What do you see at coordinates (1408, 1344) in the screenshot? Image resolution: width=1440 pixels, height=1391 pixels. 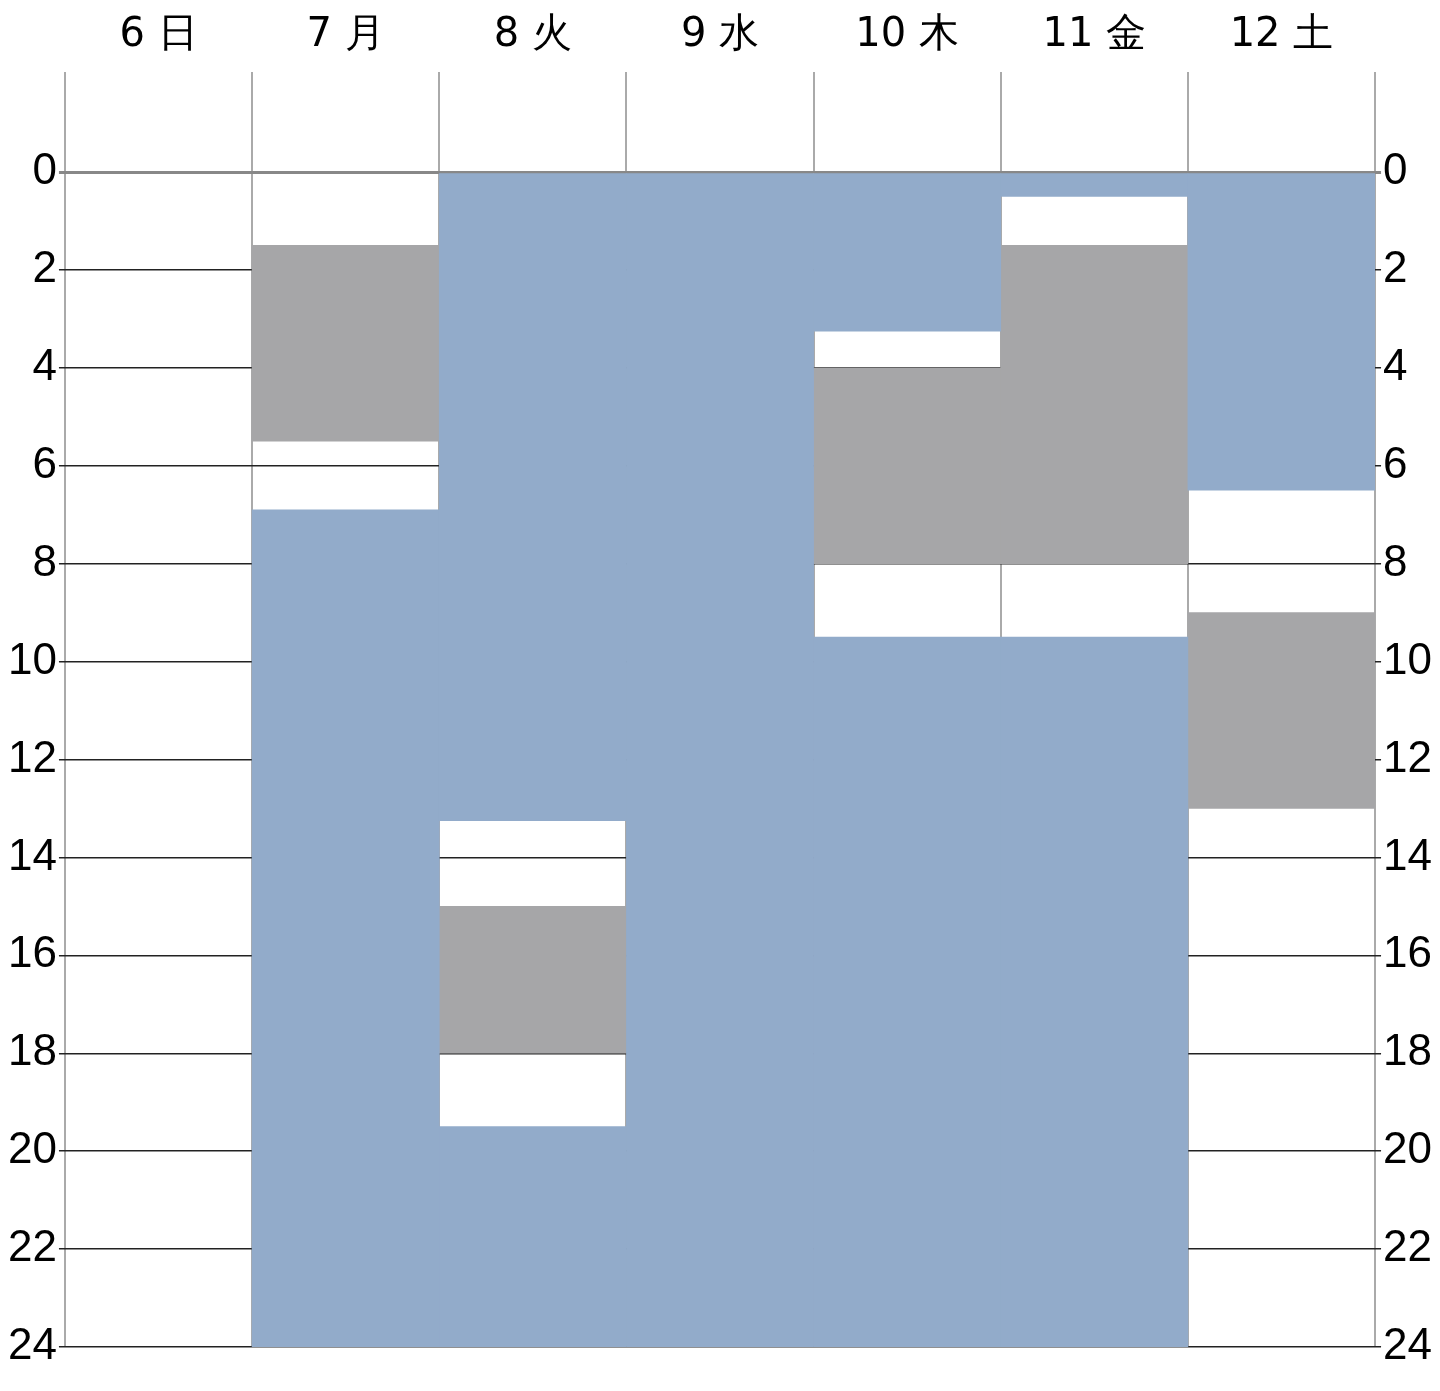 I see `y2-tick-label: 24` at bounding box center [1408, 1344].